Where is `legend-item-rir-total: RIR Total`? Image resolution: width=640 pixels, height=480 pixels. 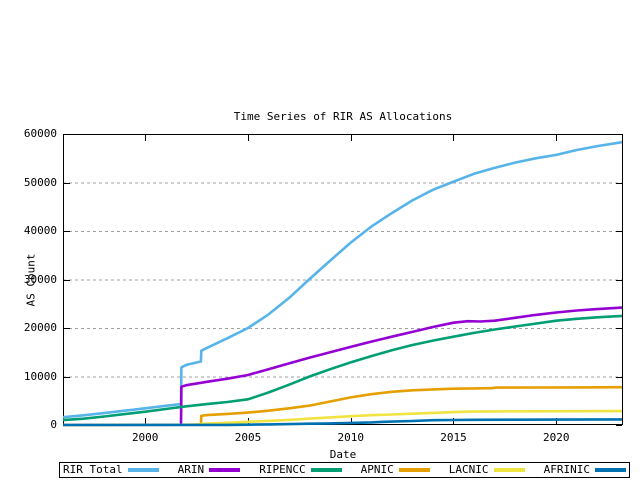 legend-item-rir-total: RIR Total is located at coordinates (111, 470).